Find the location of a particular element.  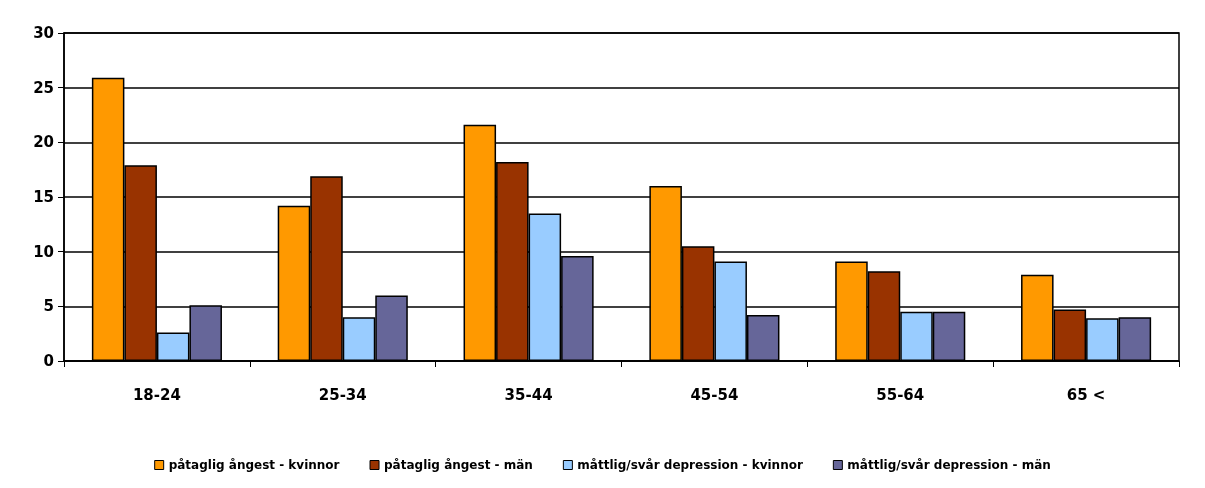

y-tick-label: 5 is located at coordinates (48, 306).